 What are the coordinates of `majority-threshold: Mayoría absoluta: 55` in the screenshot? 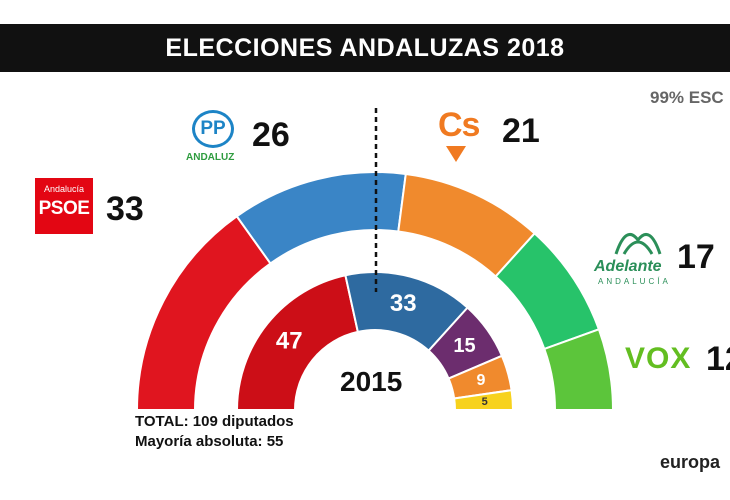 It's located at (209, 441).